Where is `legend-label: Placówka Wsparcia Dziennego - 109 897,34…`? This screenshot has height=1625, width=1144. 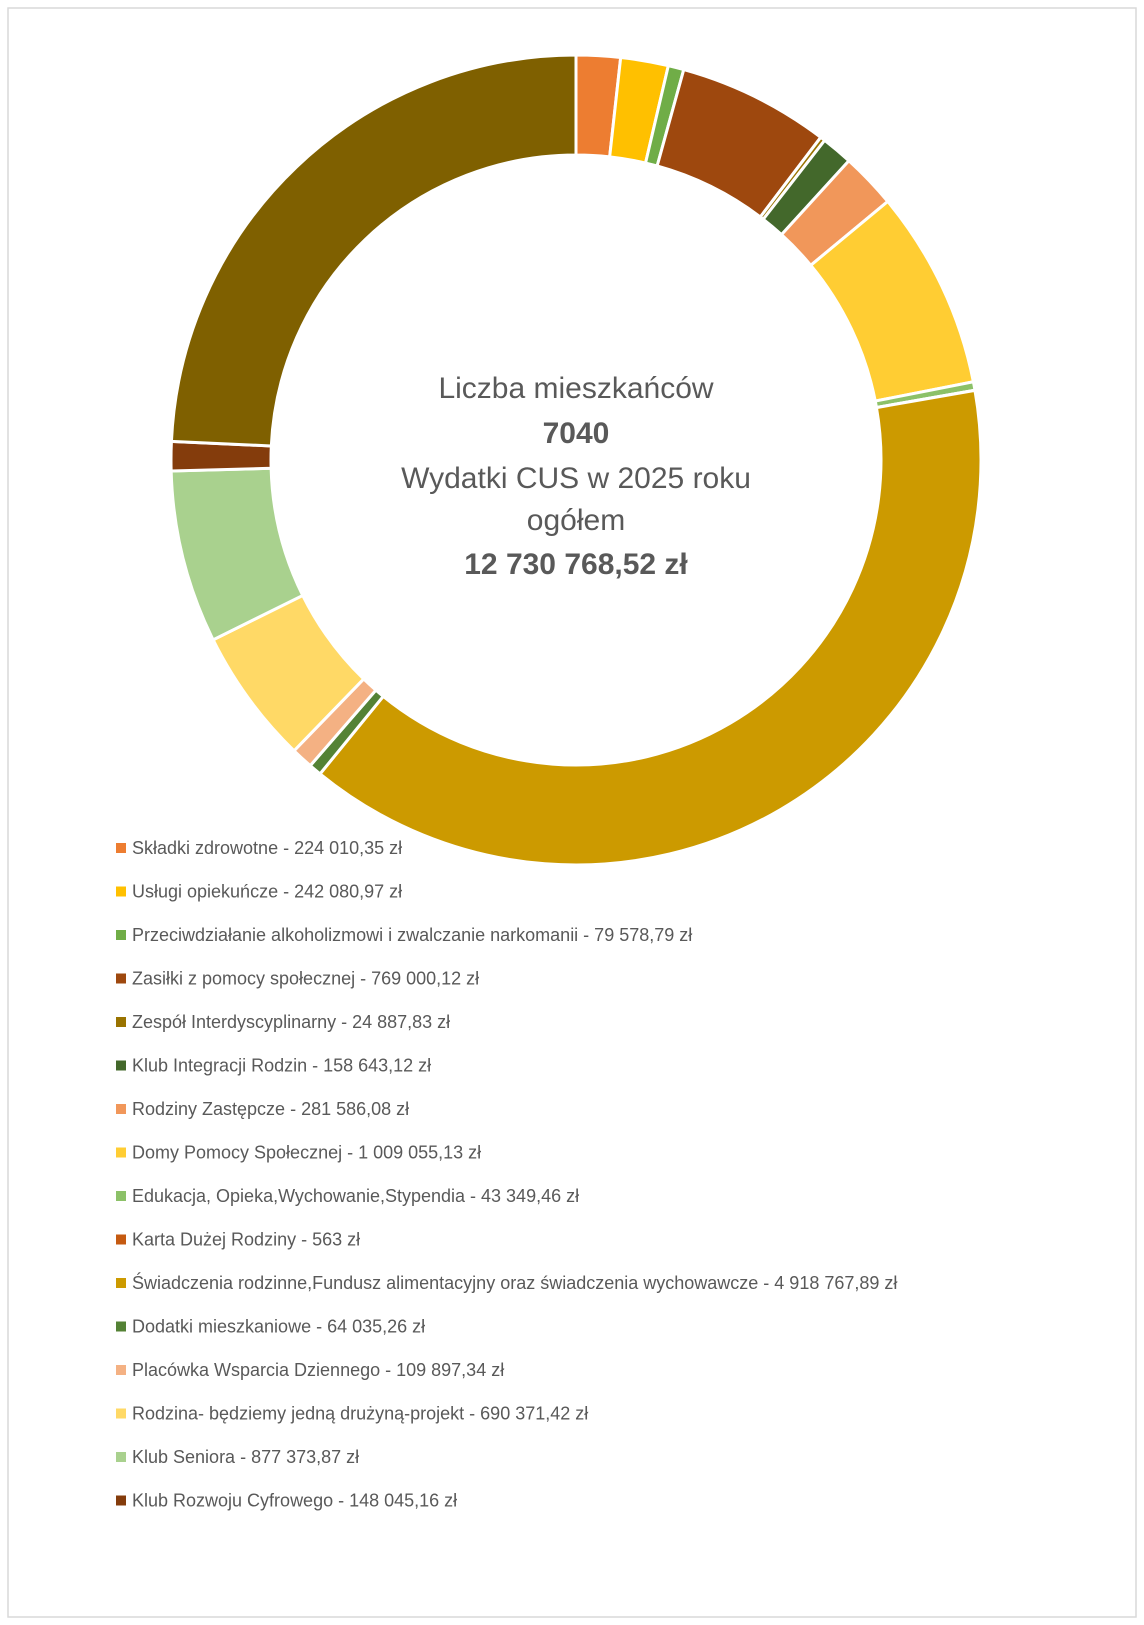 legend-label: Placówka Wsparcia Dziennego - 109 897,34… is located at coordinates (318, 1370).